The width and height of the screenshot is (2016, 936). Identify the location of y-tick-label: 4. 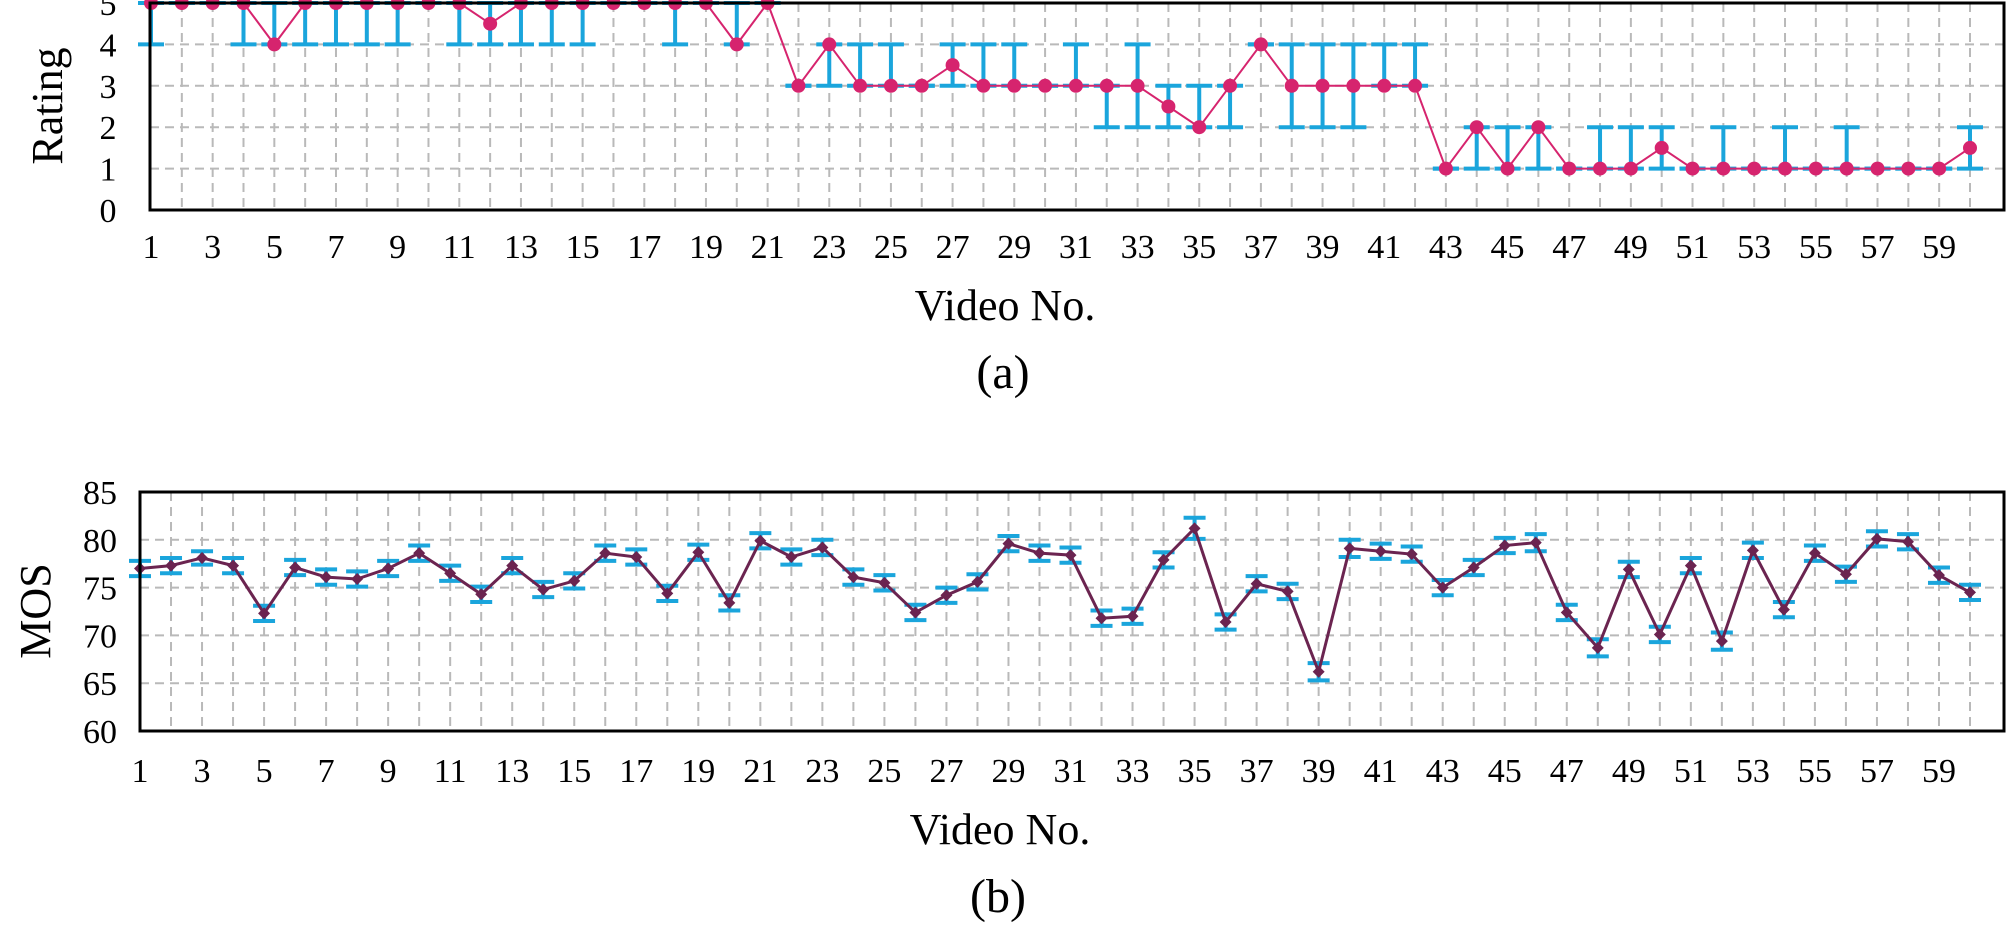
(108, 45).